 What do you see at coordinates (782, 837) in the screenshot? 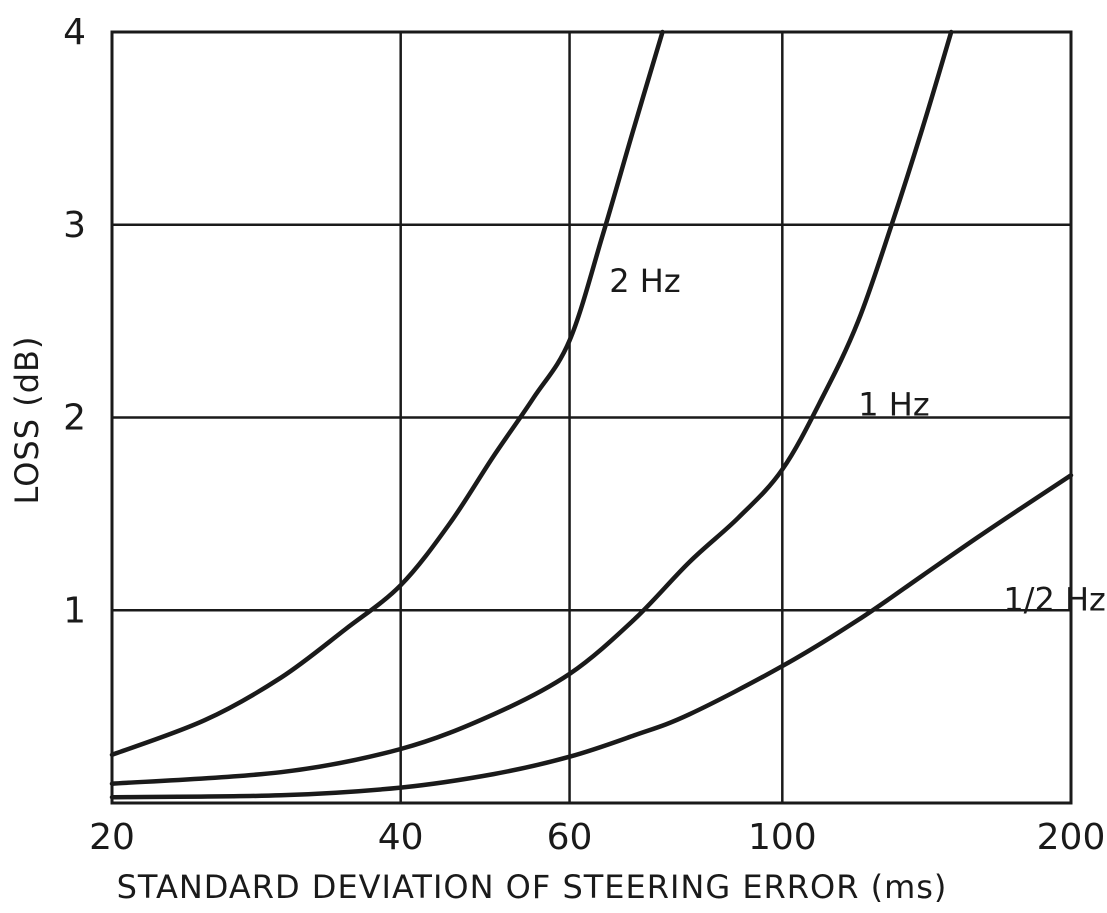
I see `x-tick-label-100: 100` at bounding box center [782, 837].